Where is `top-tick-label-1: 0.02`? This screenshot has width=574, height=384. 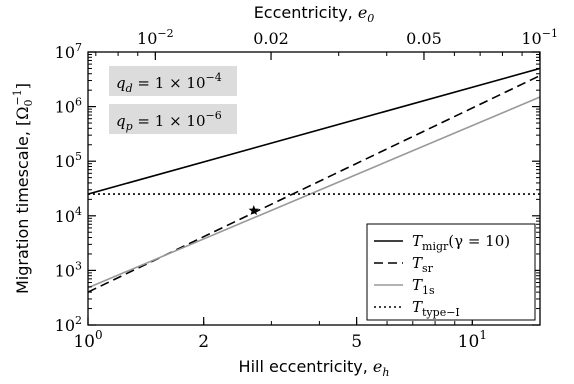 top-tick-label-1: 0.02 is located at coordinates (271, 38).